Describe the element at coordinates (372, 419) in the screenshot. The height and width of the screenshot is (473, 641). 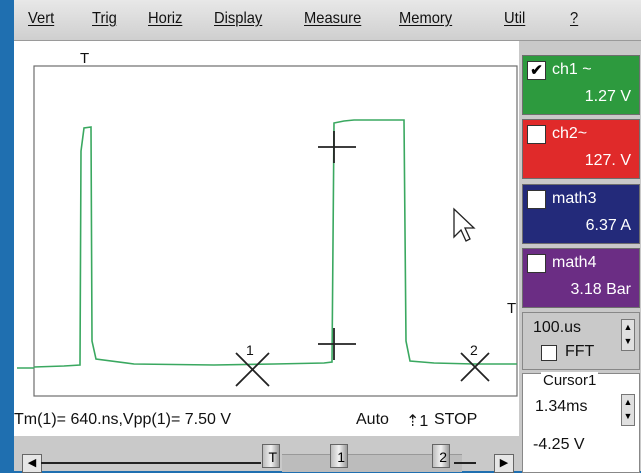
I see `acquisition-mode: Auto` at that location.